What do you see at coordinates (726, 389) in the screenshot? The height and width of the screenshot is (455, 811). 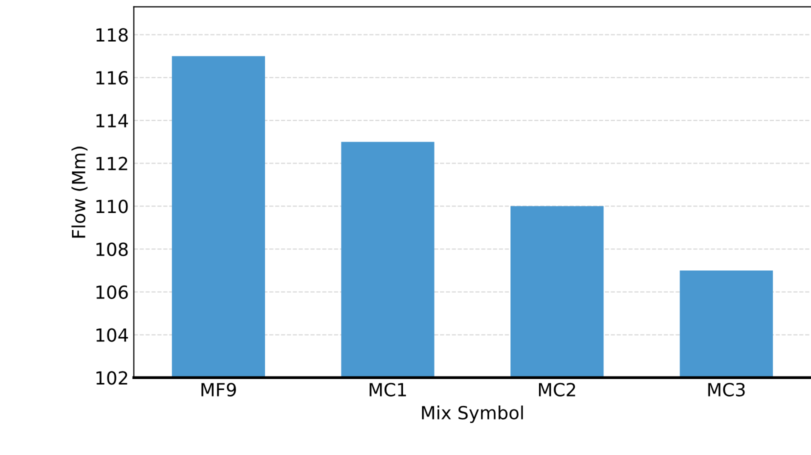 I see `x-tick-label: MC3` at bounding box center [726, 389].